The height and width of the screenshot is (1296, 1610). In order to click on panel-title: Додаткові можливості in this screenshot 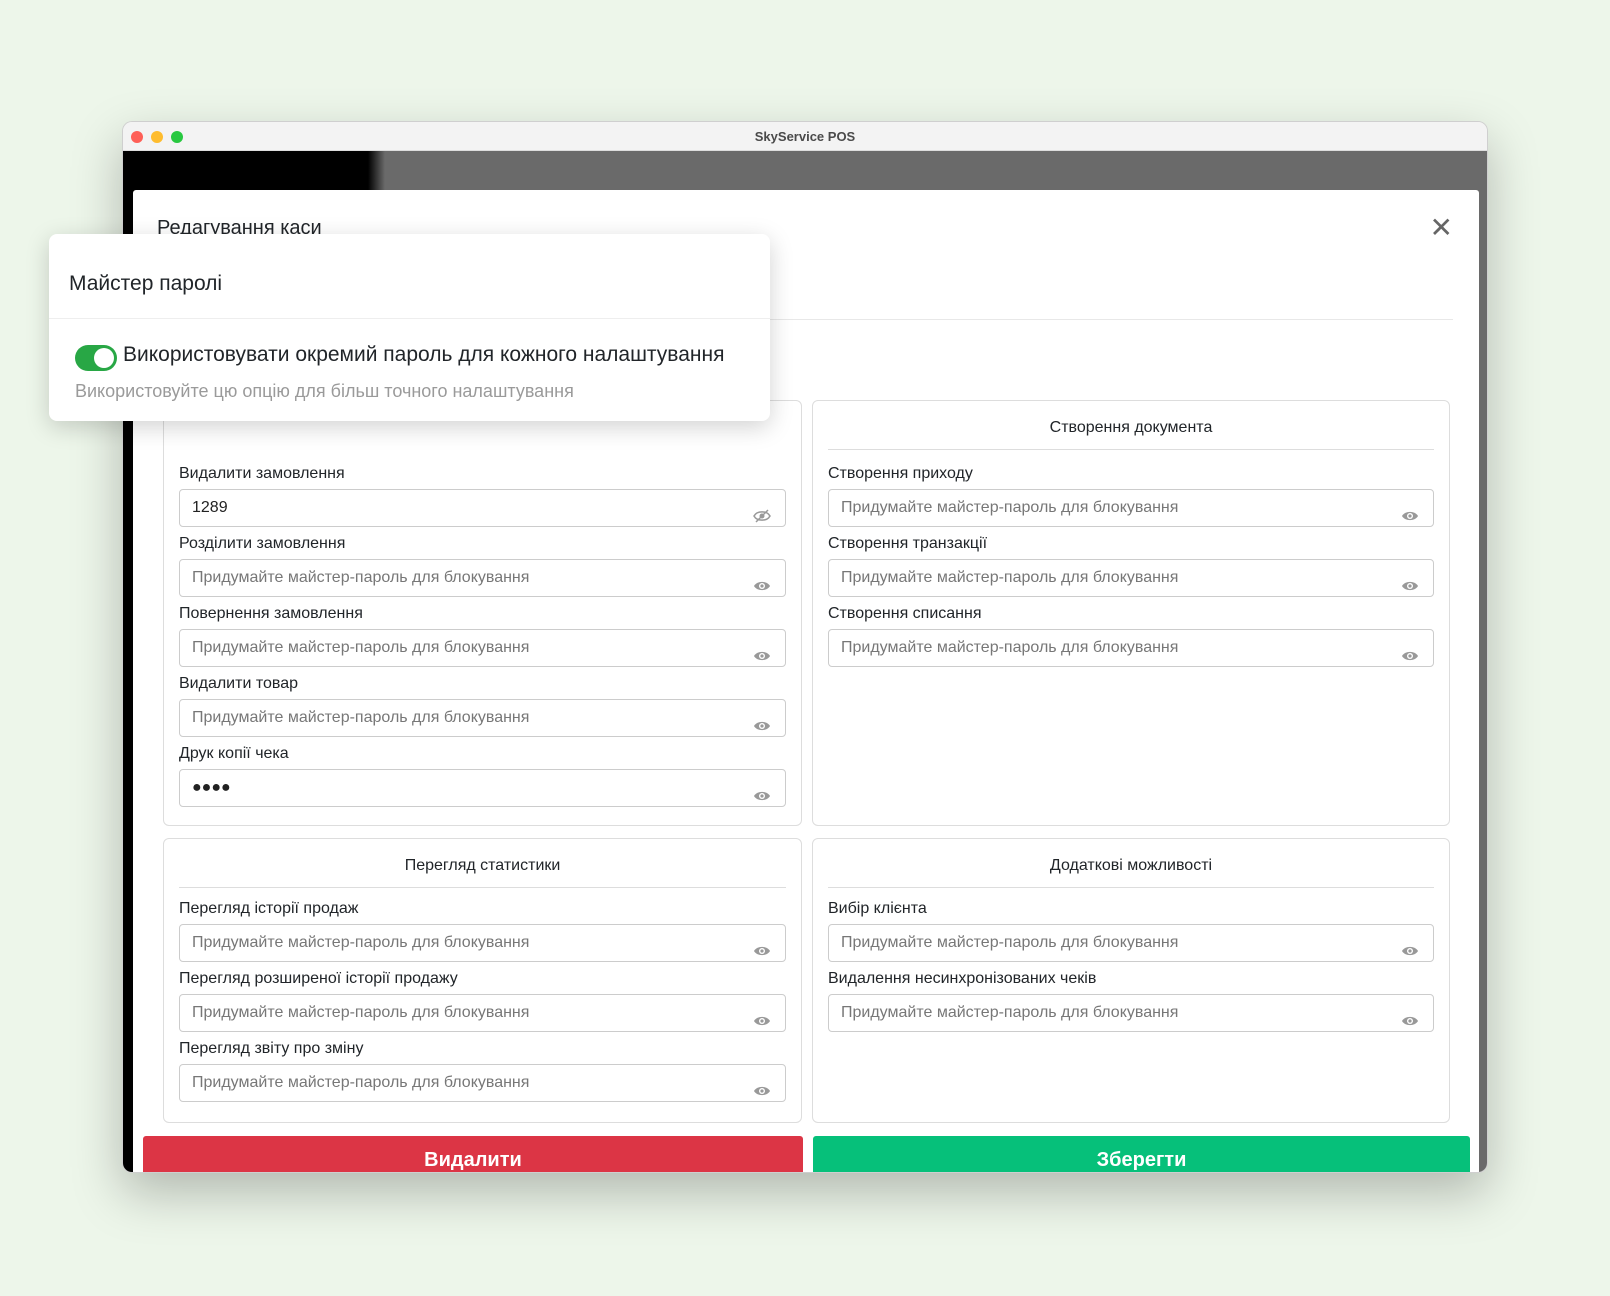, I will do `click(1131, 863)`.